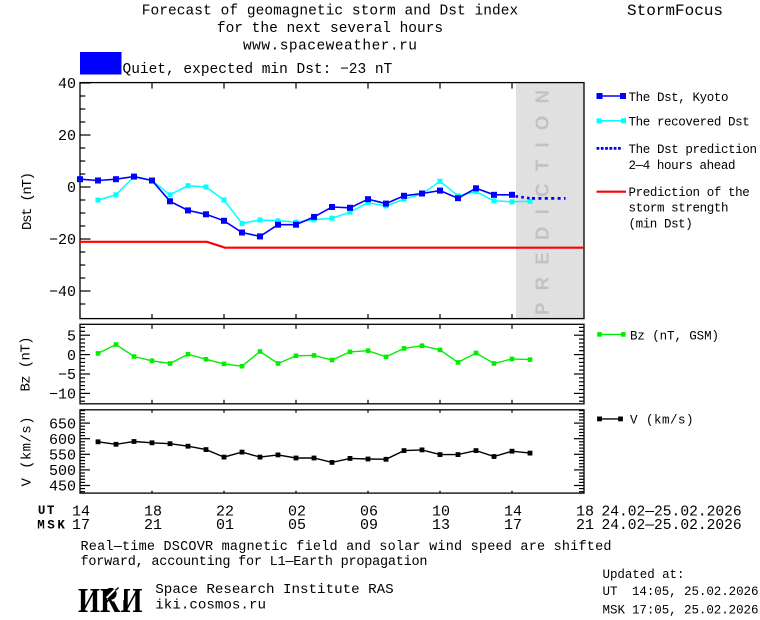 Image resolution: width=760 pixels, height=620 pixels. What do you see at coordinates (225, 525) in the screenshot?
I see `svg-text: 01` at bounding box center [225, 525].